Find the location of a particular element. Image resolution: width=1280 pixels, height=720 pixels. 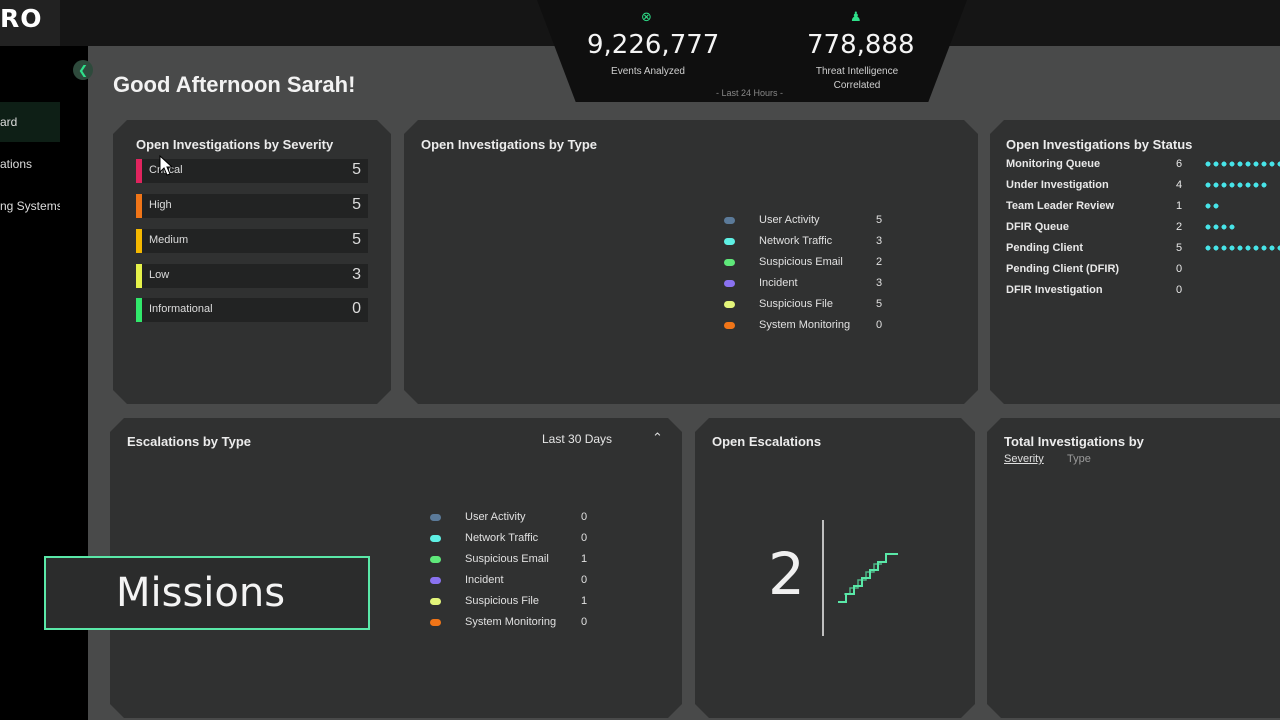

status-panel is located at coordinates (1135, 262).